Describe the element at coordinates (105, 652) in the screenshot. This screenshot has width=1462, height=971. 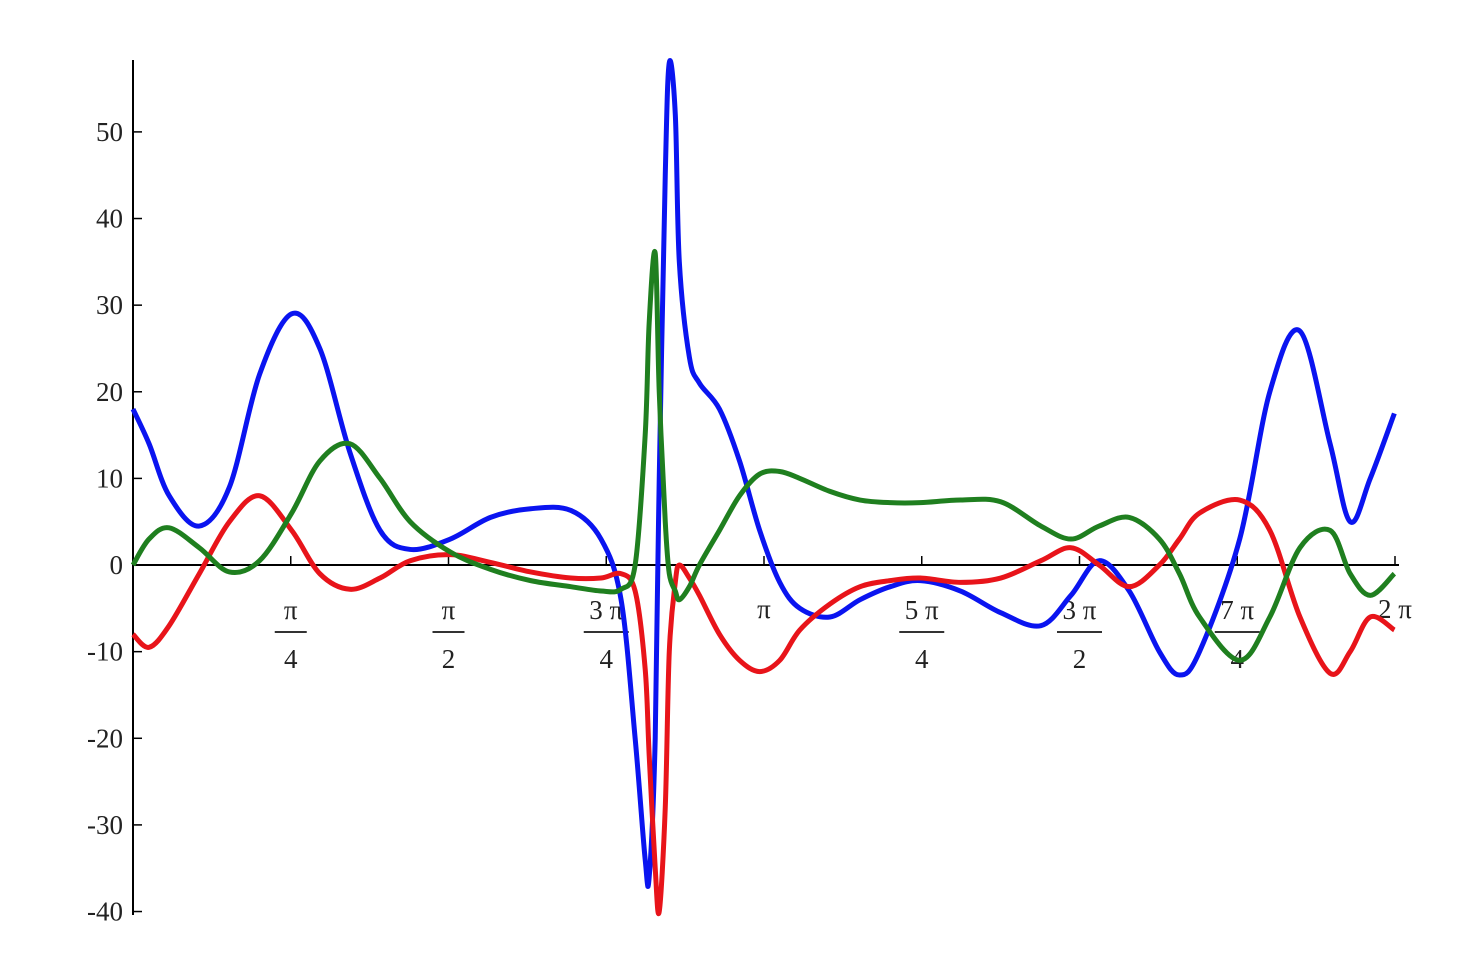
I see `y-tick-label: -10` at that location.